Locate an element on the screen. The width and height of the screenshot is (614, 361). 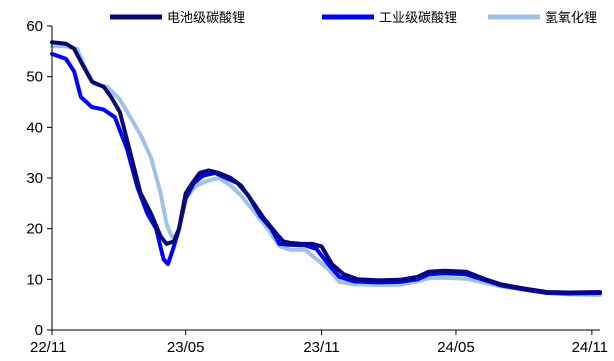
x-tick-label: 24/05 is located at coordinates (456, 347).